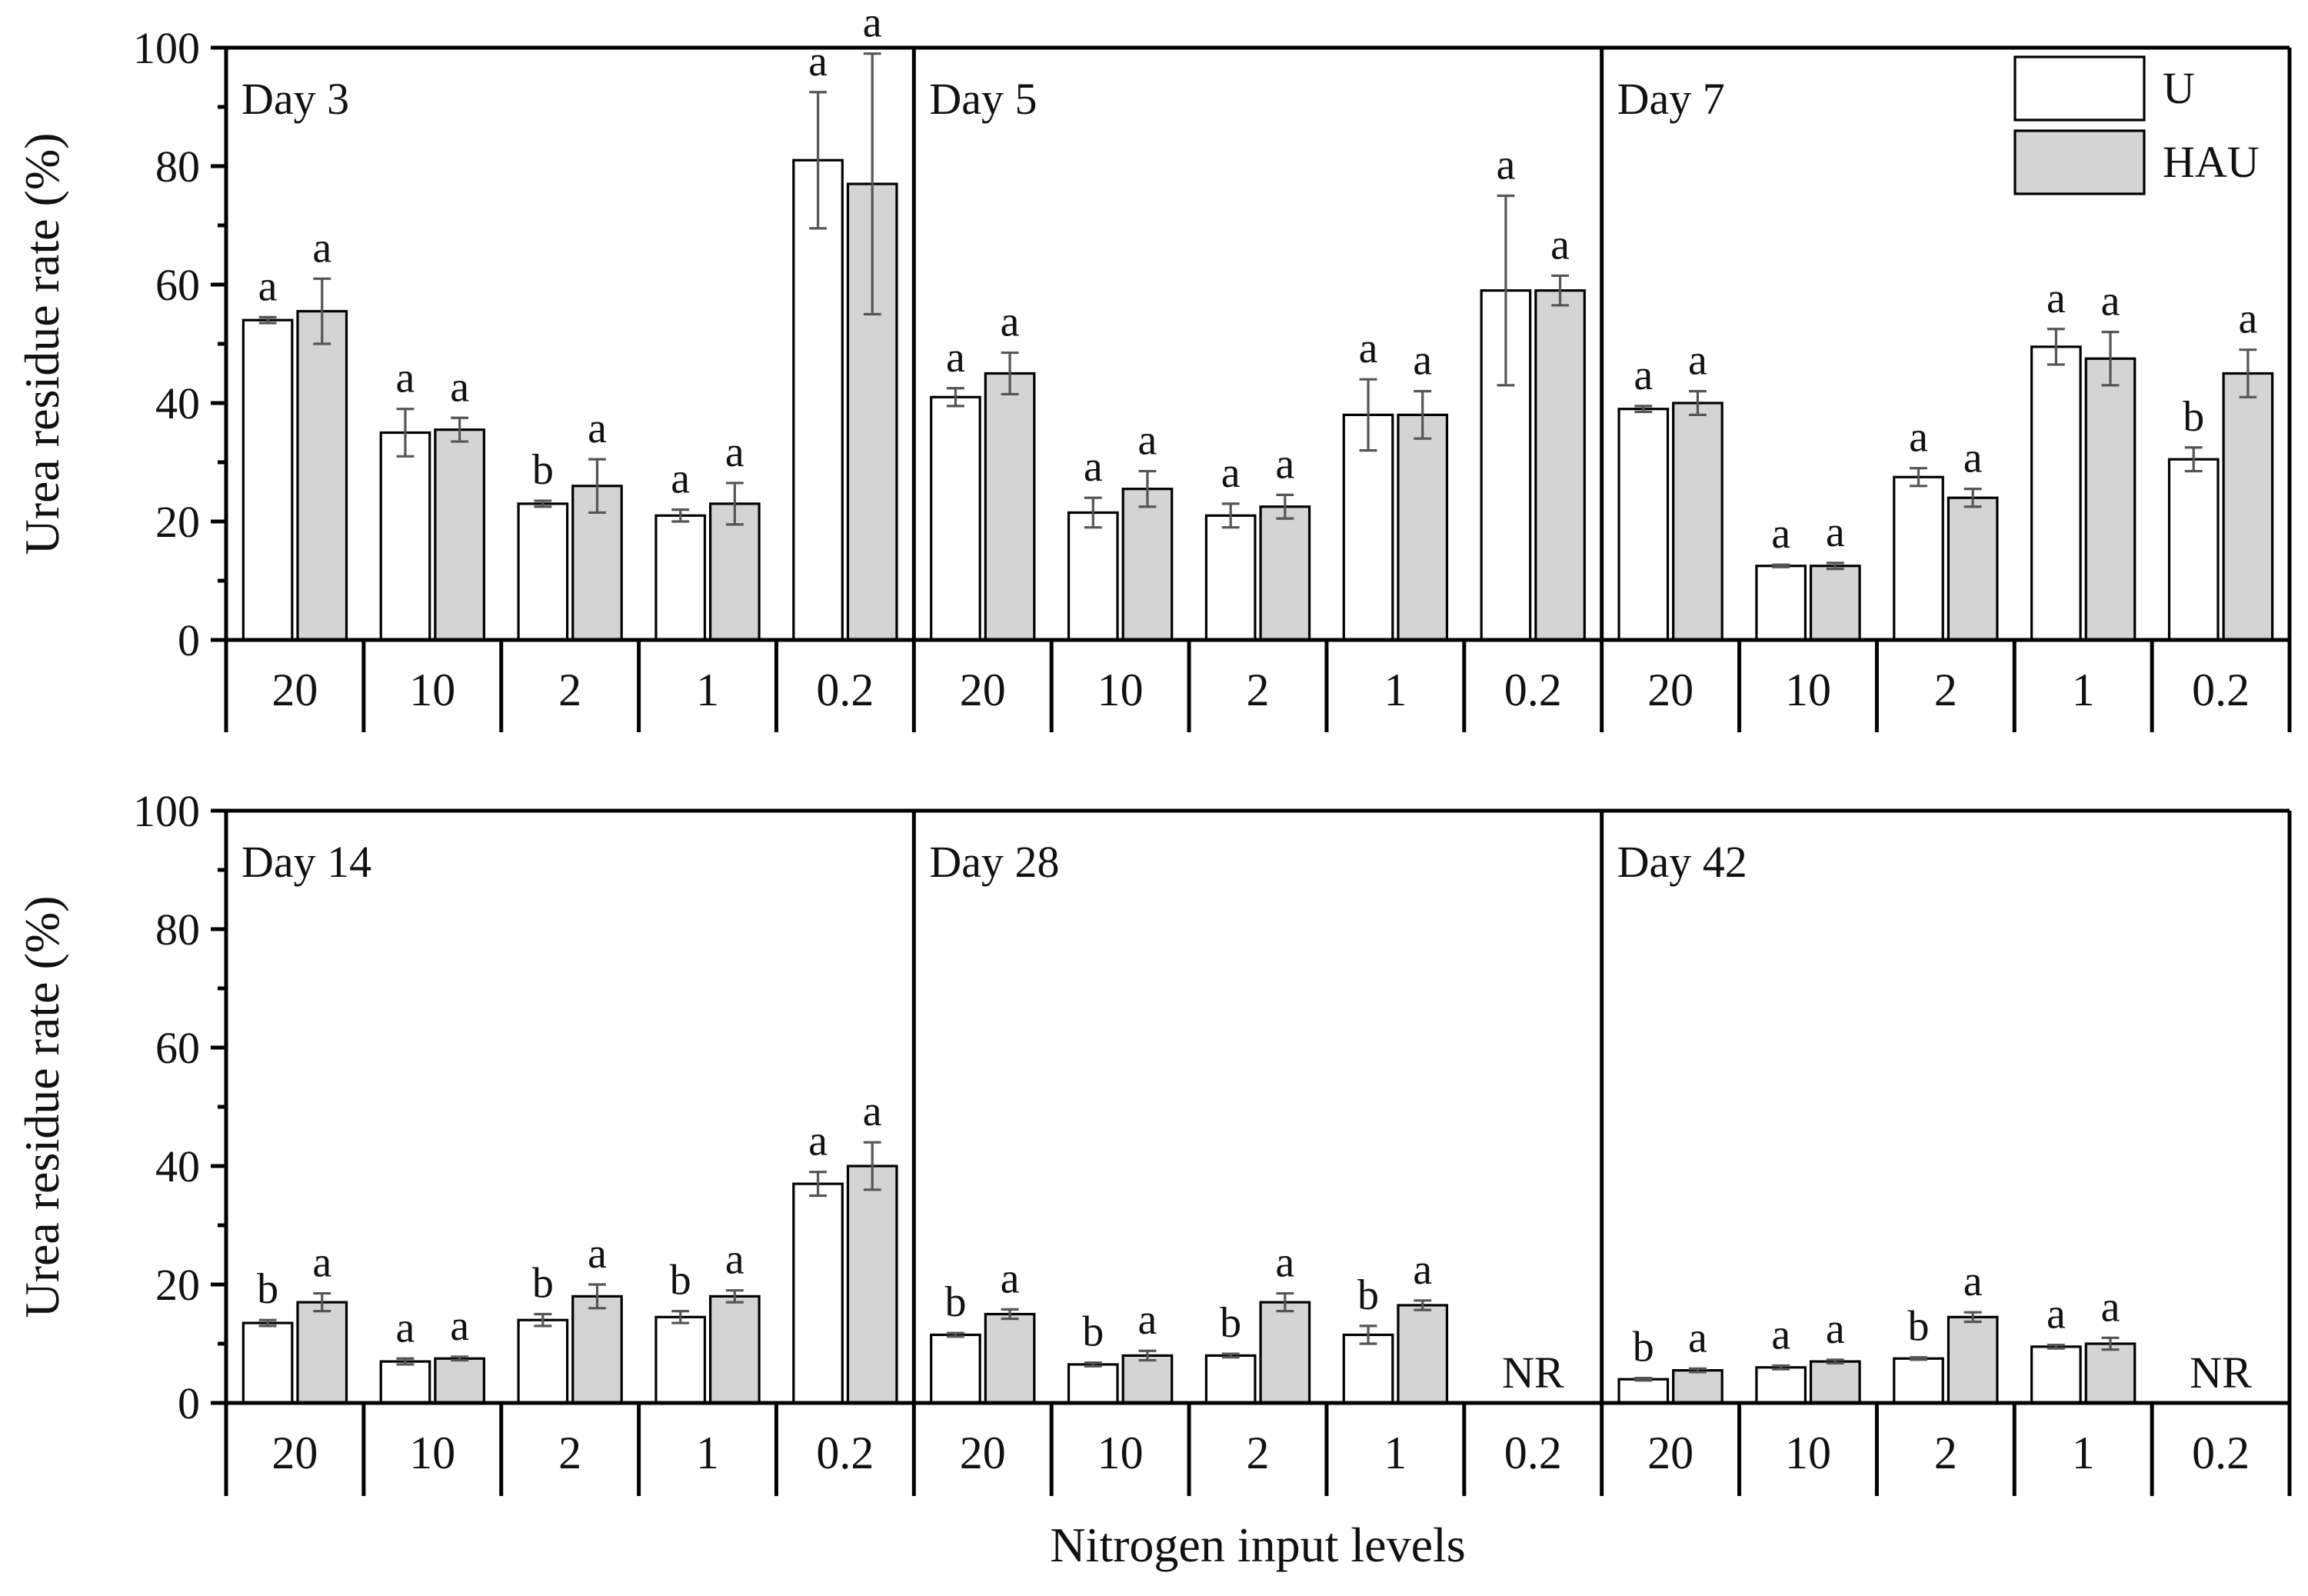  What do you see at coordinates (166, 48) in the screenshot?
I see `y-tick-label: 100` at bounding box center [166, 48].